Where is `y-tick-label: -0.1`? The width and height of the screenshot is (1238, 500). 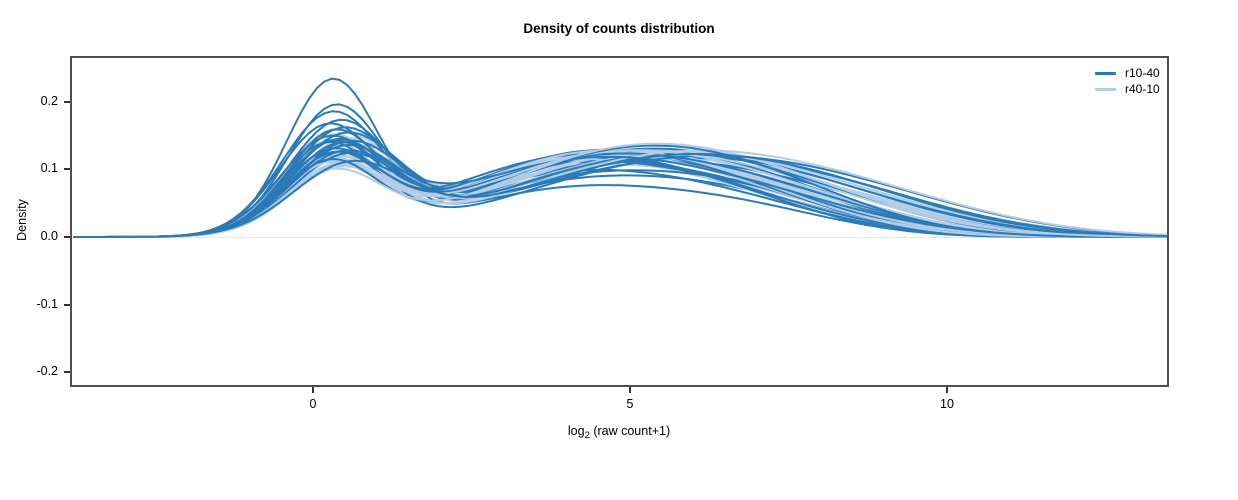
y-tick-label: -0.1 is located at coordinates (47, 303).